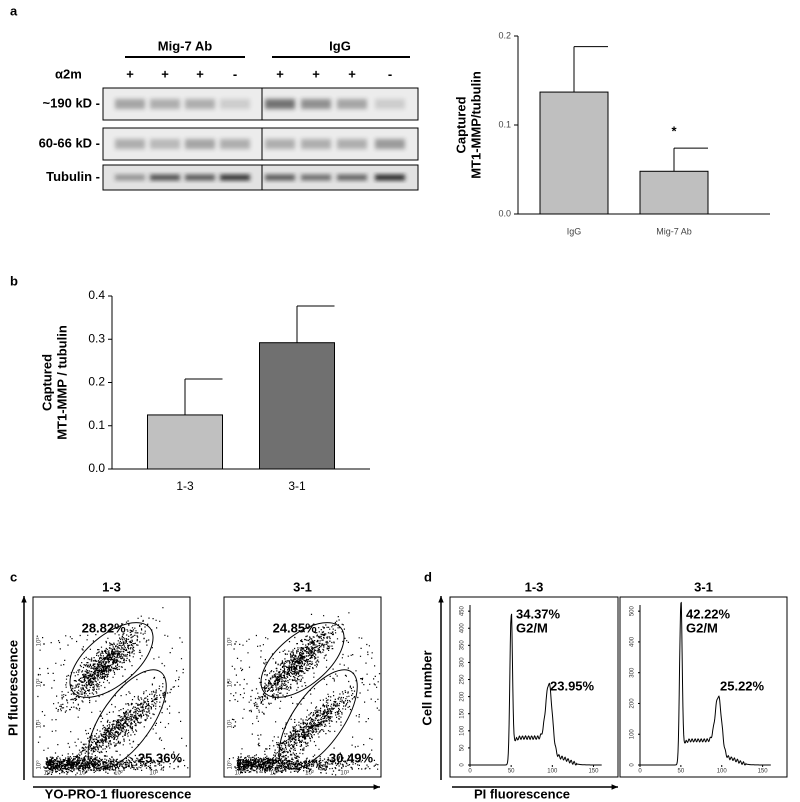 This screenshot has width=800, height=802. I want to click on x-tick-label: Mig-7 Ab, so click(674, 231).